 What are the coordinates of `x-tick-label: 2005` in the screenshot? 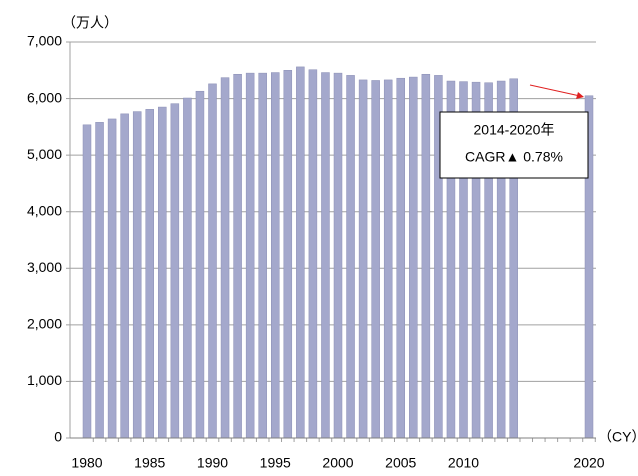 It's located at (400, 463).